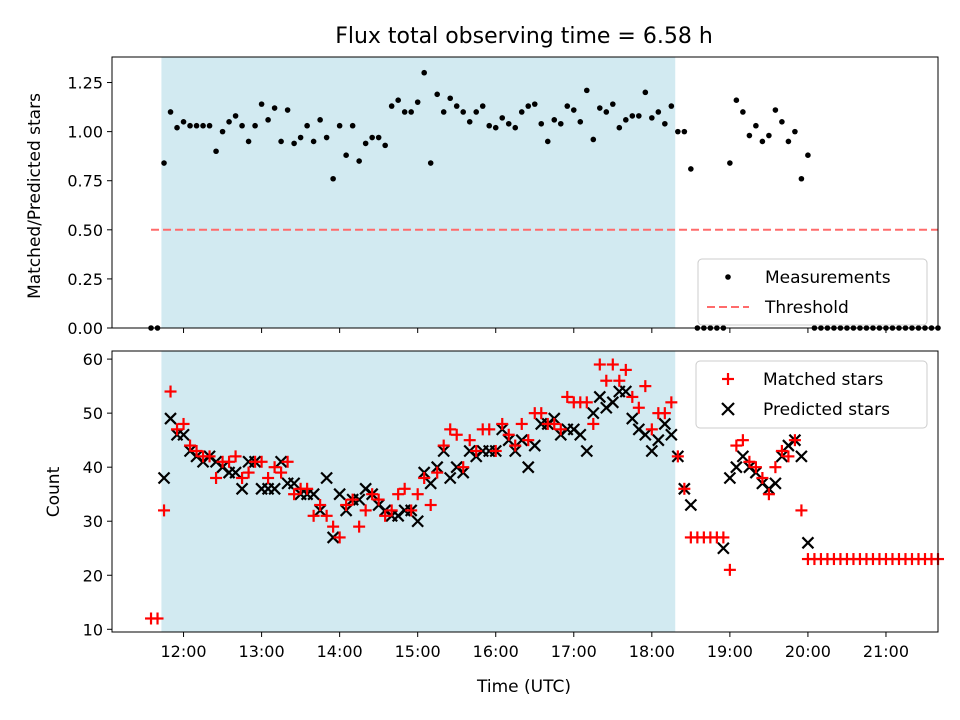  What do you see at coordinates (574, 651) in the screenshot?
I see `bottom-x-tick-label: 17:00` at bounding box center [574, 651].